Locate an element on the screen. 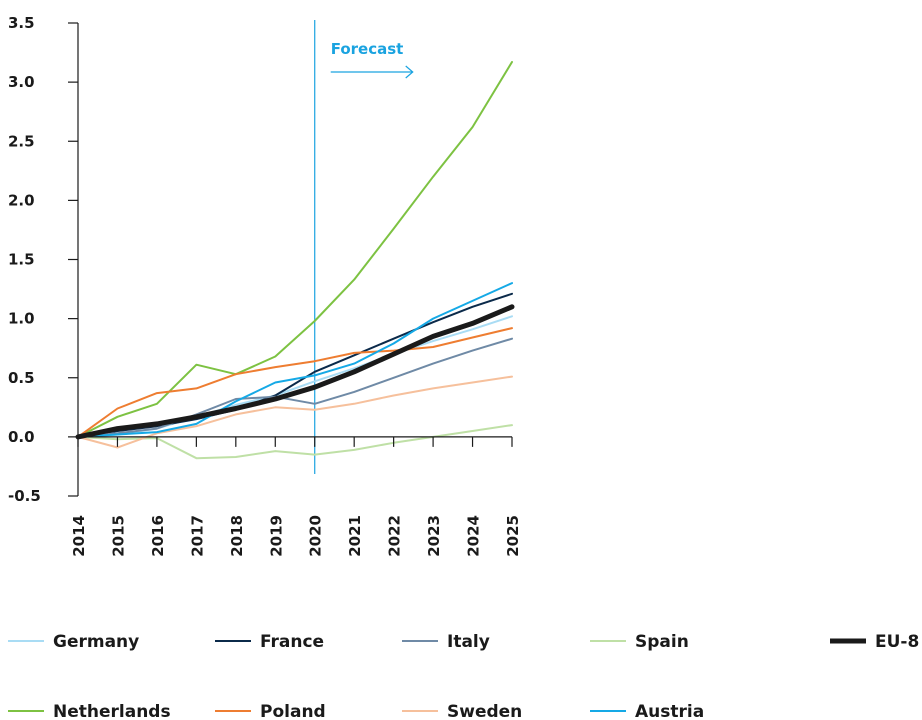  legend-label: Italy is located at coordinates (468, 642).